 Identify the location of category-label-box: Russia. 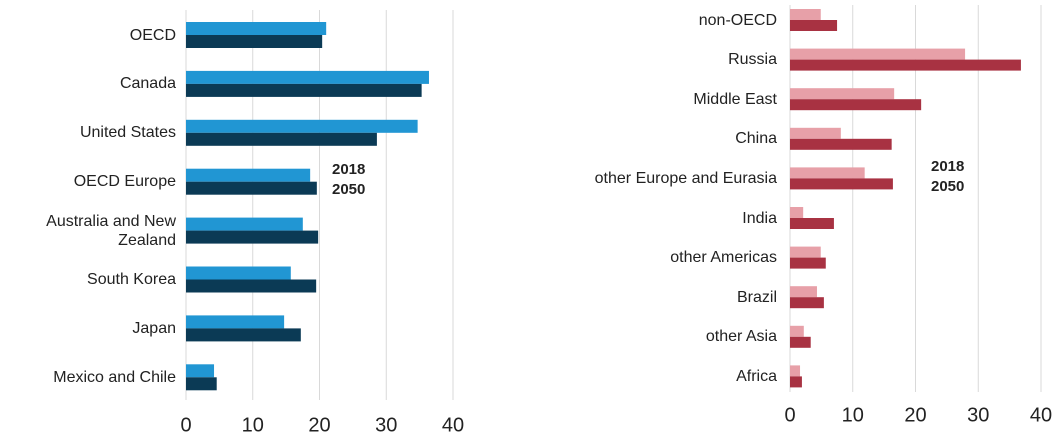
(752, 60).